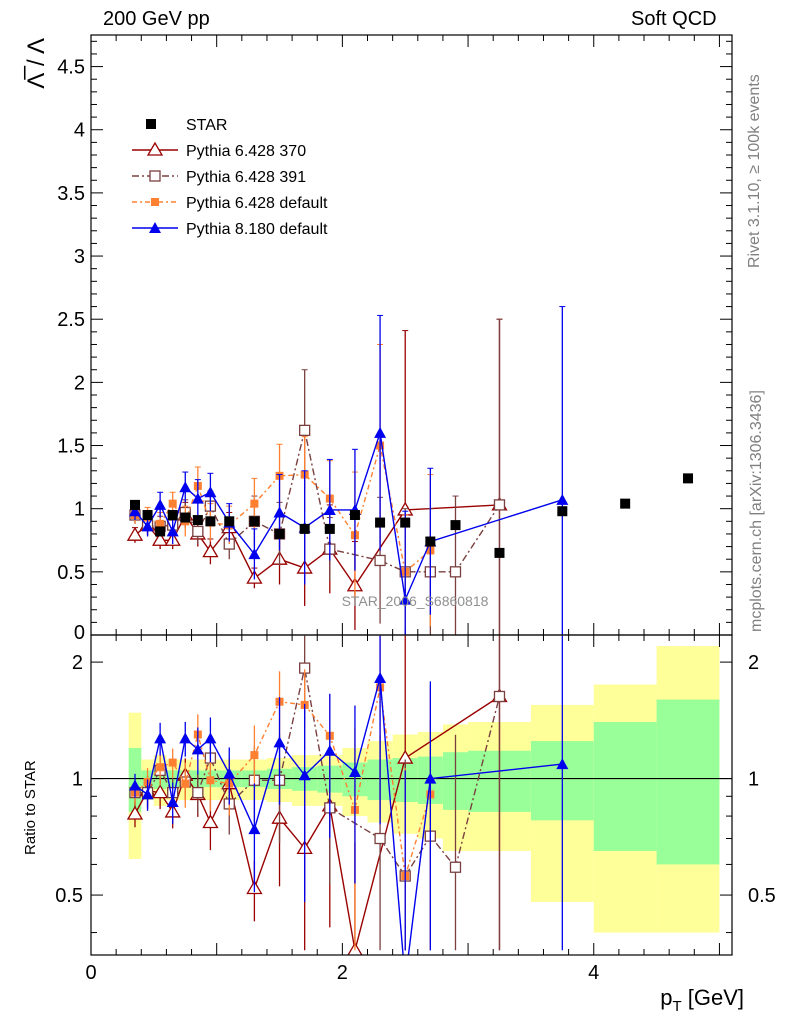 The height and width of the screenshot is (1024, 786). What do you see at coordinates (415, 601) in the screenshot?
I see `analysis-tag: STAR_2006_S6860818` at bounding box center [415, 601].